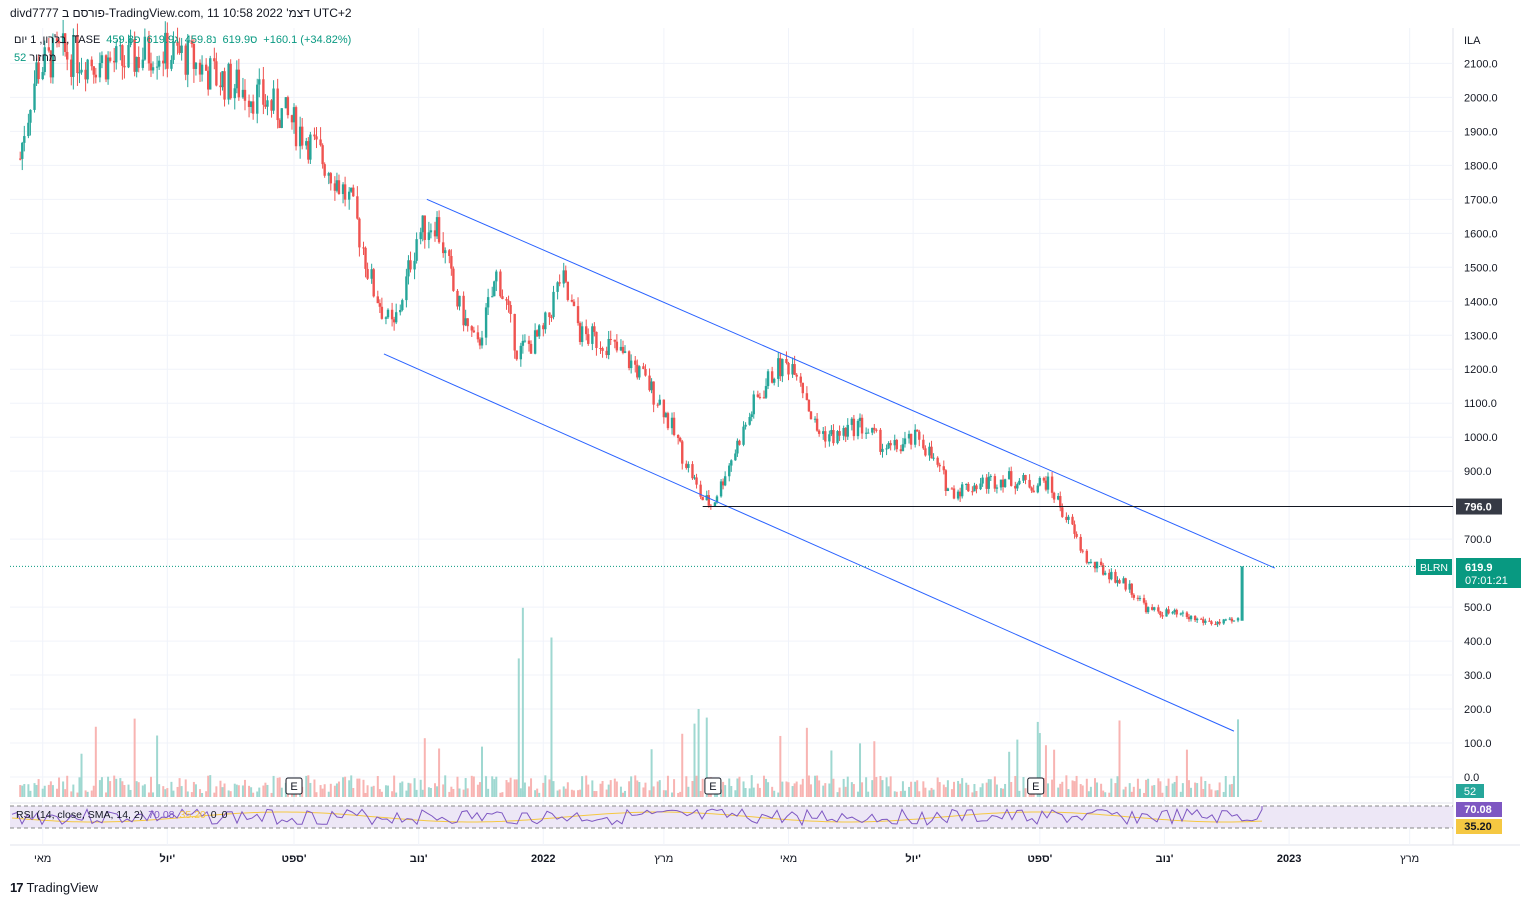 This screenshot has height=907, width=1533. Describe the element at coordinates (20, 58) in the screenshot. I see `volume-value: 52` at that location.